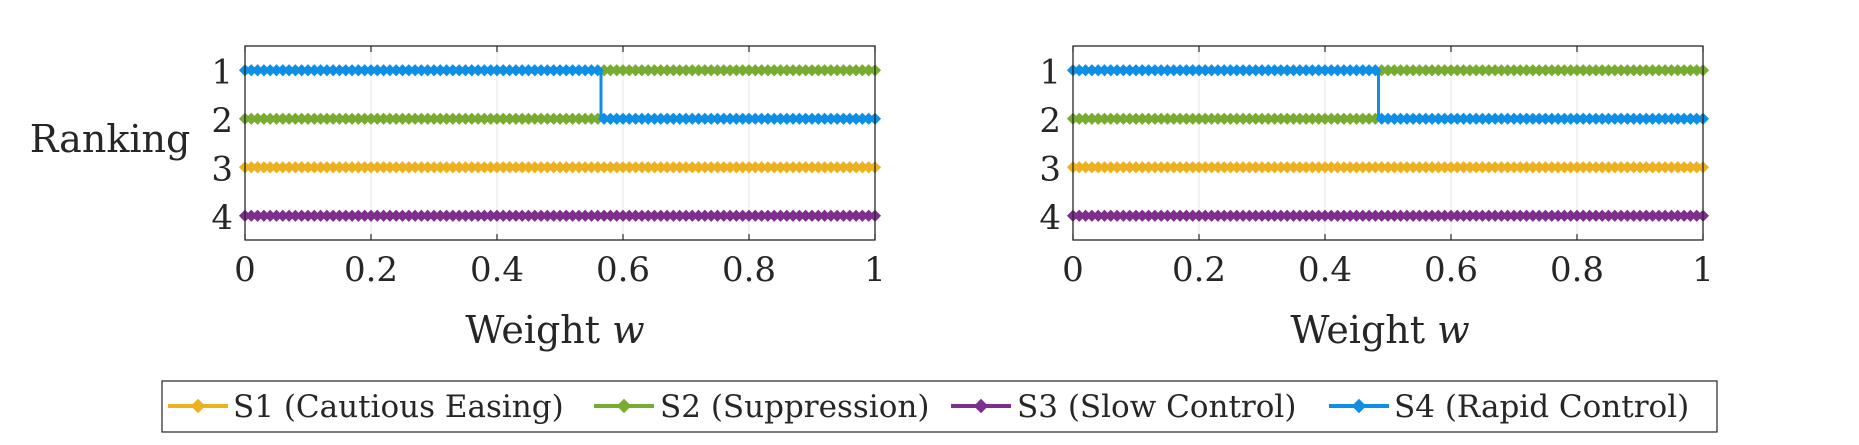  I want to click on legend-label-s4: S4 (Rapid Control), so click(1541, 407).